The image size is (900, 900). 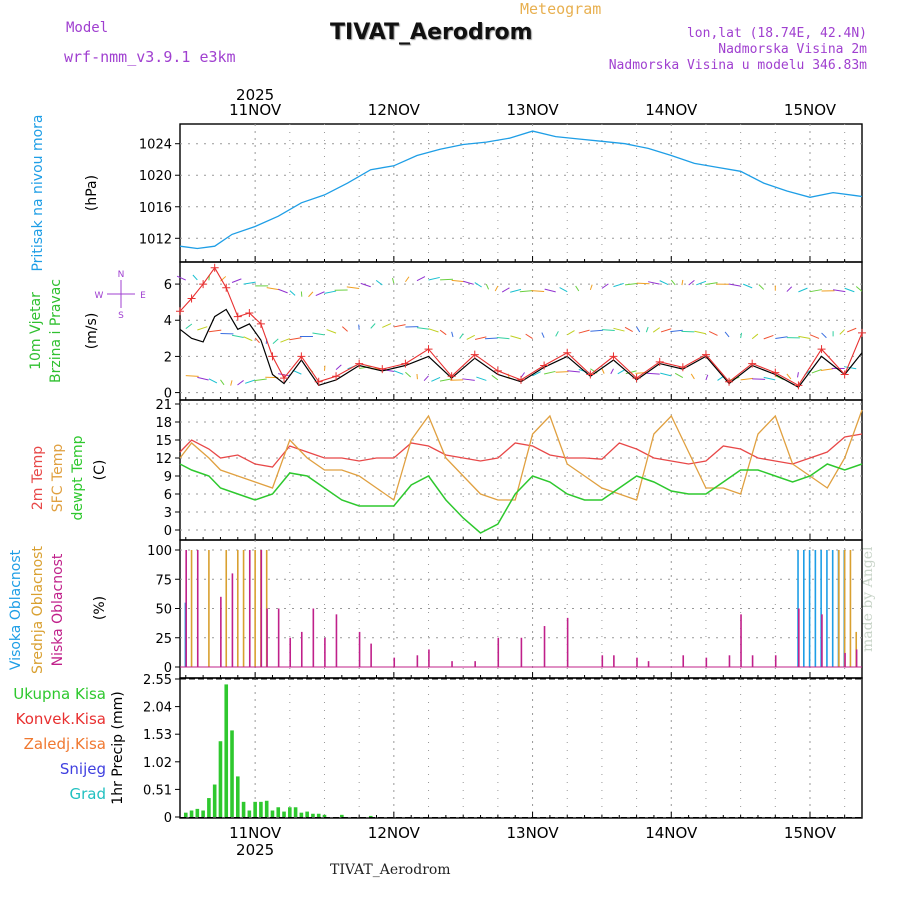 I want to click on y-tick-label: 2.04, so click(x=157, y=708).